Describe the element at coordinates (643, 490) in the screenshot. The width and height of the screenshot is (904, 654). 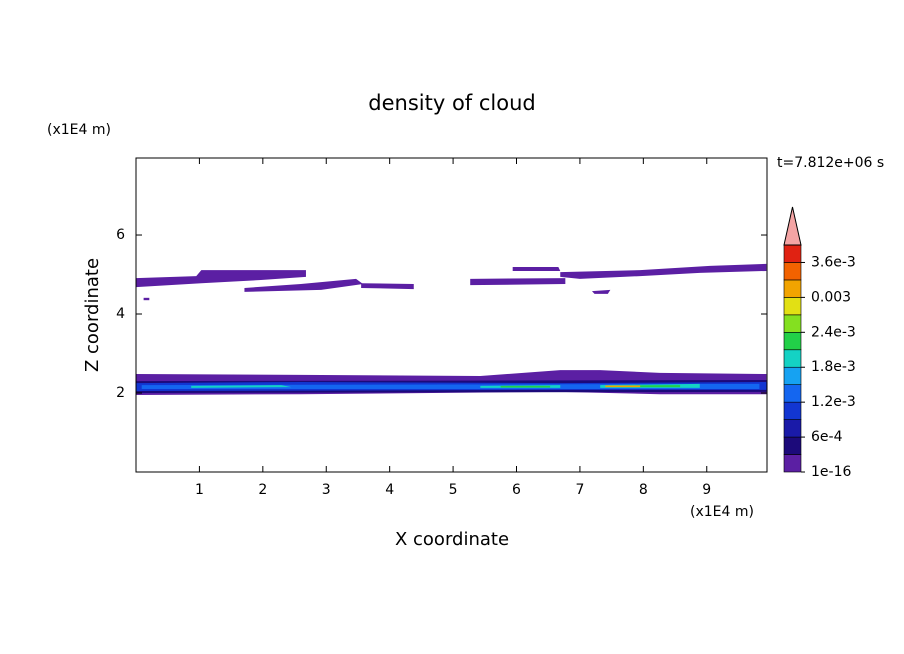
I see `x-tick-label: 8` at that location.